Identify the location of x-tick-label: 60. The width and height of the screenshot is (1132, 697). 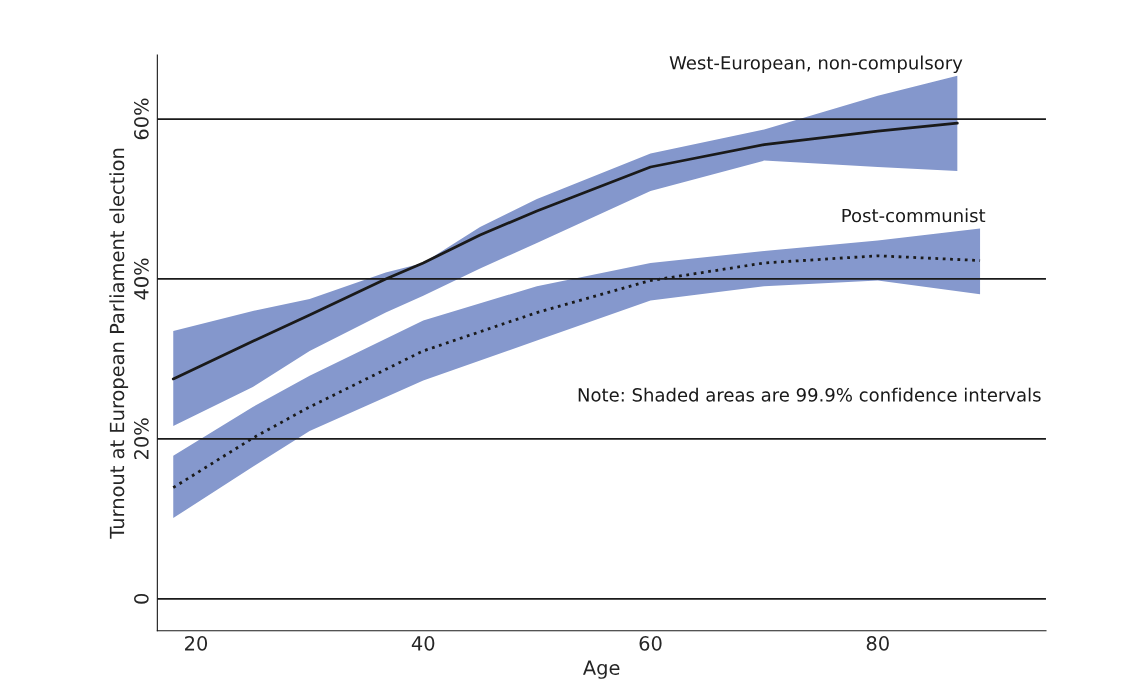
(650, 643).